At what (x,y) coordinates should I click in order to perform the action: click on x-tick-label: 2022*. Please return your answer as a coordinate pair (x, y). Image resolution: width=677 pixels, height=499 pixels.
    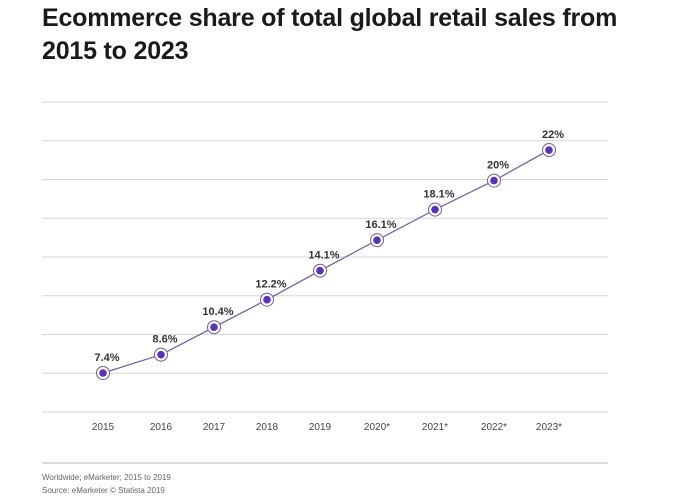
    Looking at the image, I should click on (494, 427).